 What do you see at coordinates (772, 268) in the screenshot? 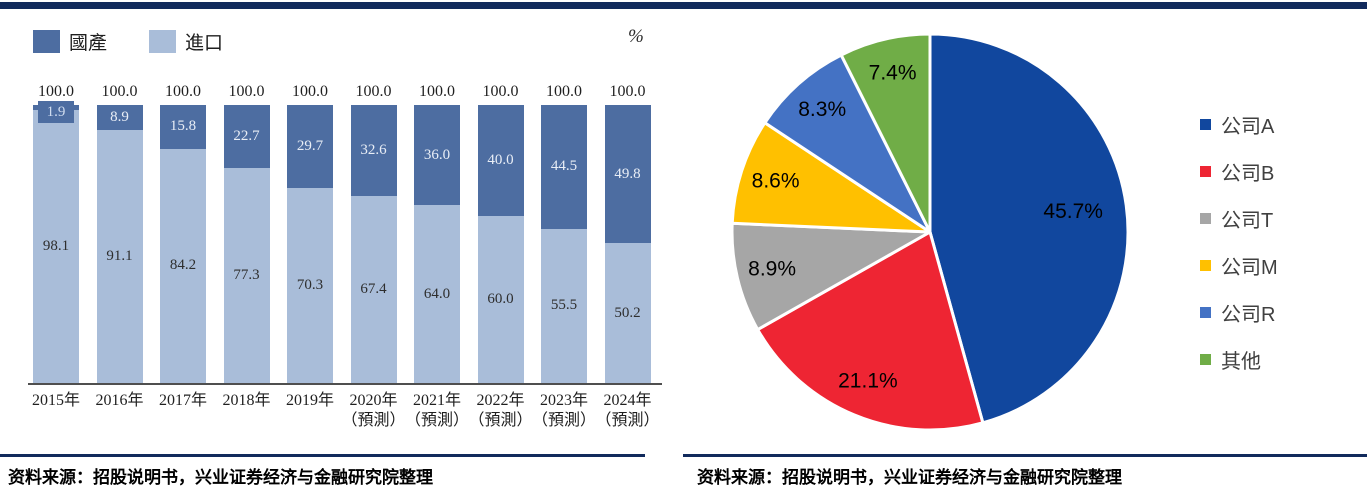
I see `pie-value-label: 8.9%` at bounding box center [772, 268].